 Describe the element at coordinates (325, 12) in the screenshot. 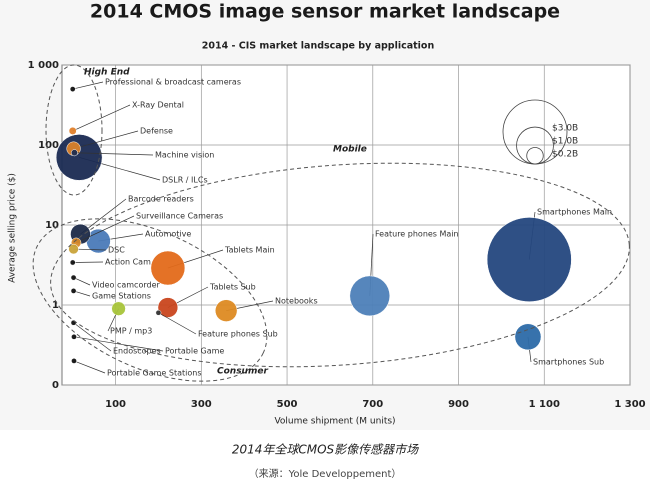

I see `chart-title: 2014 CMOS image sensor market landscape` at that location.